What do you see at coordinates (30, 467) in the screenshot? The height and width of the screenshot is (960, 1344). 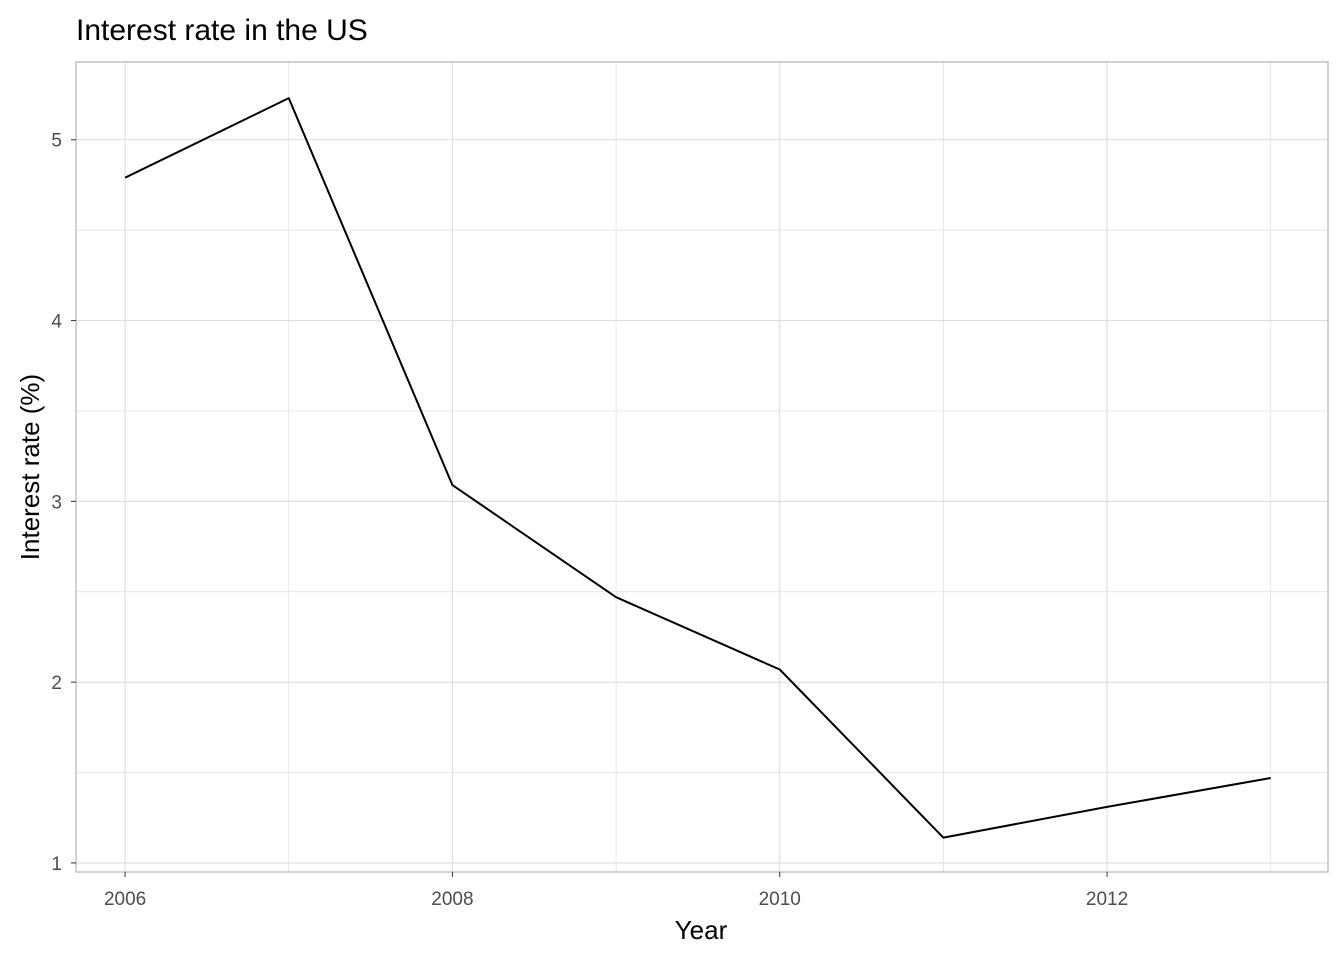 I see `y-axis-title: Interest rate (%)` at bounding box center [30, 467].